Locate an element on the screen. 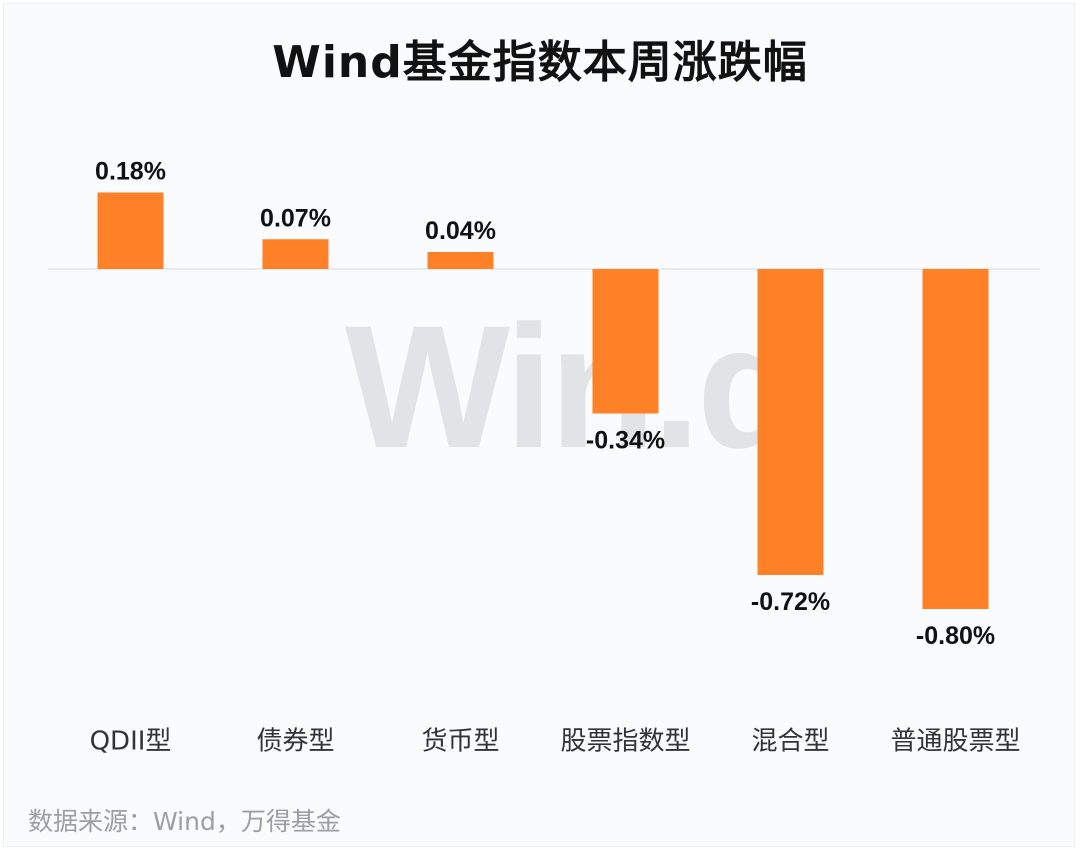  bar-value-label-5: -0.80% is located at coordinates (955, 636).